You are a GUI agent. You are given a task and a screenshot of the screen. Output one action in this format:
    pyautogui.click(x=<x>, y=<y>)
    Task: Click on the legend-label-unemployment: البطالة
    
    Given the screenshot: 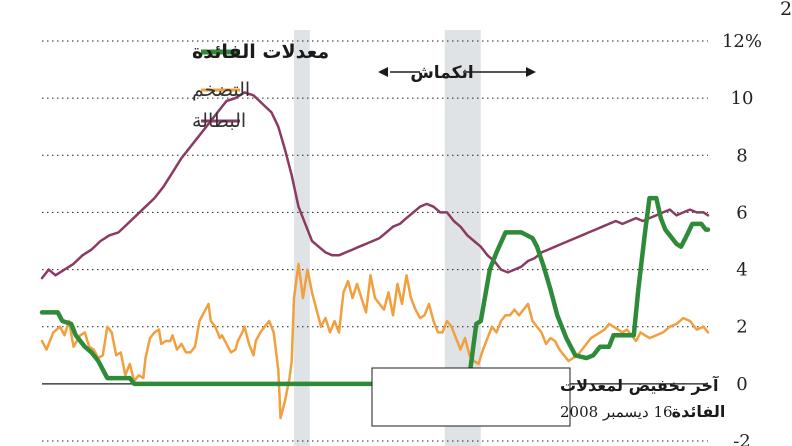 What is the action you would take?
    pyautogui.click(x=219, y=121)
    